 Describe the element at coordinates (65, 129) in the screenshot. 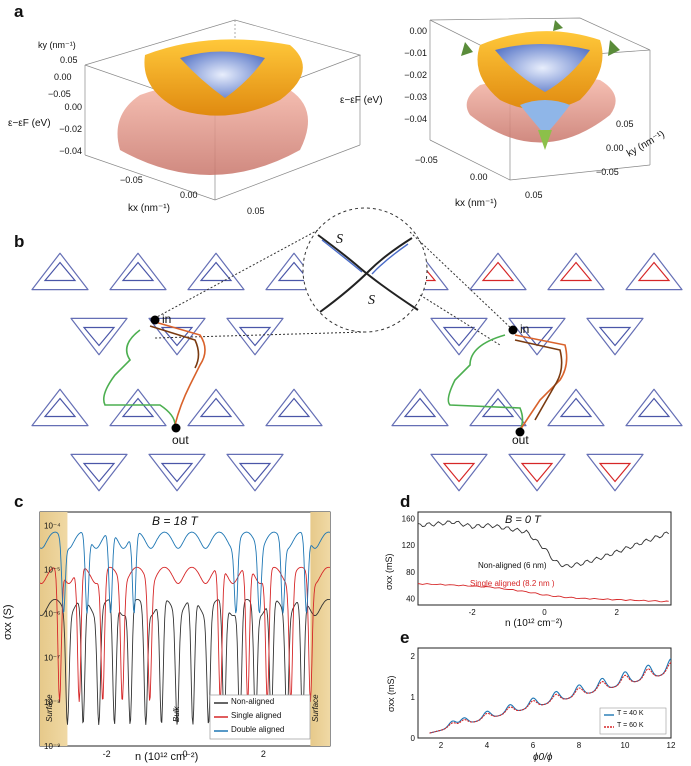

I see `a-left-z-ticks: 0.00 −0.02 −0.04` at that location.